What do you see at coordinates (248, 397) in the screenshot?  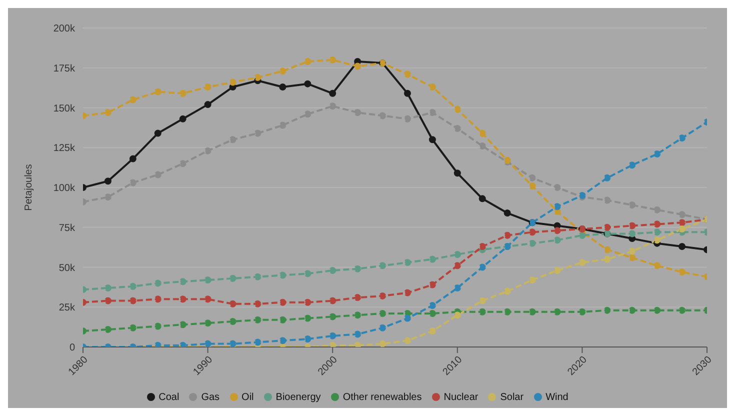 I see `legend-label: Oil` at bounding box center [248, 397].